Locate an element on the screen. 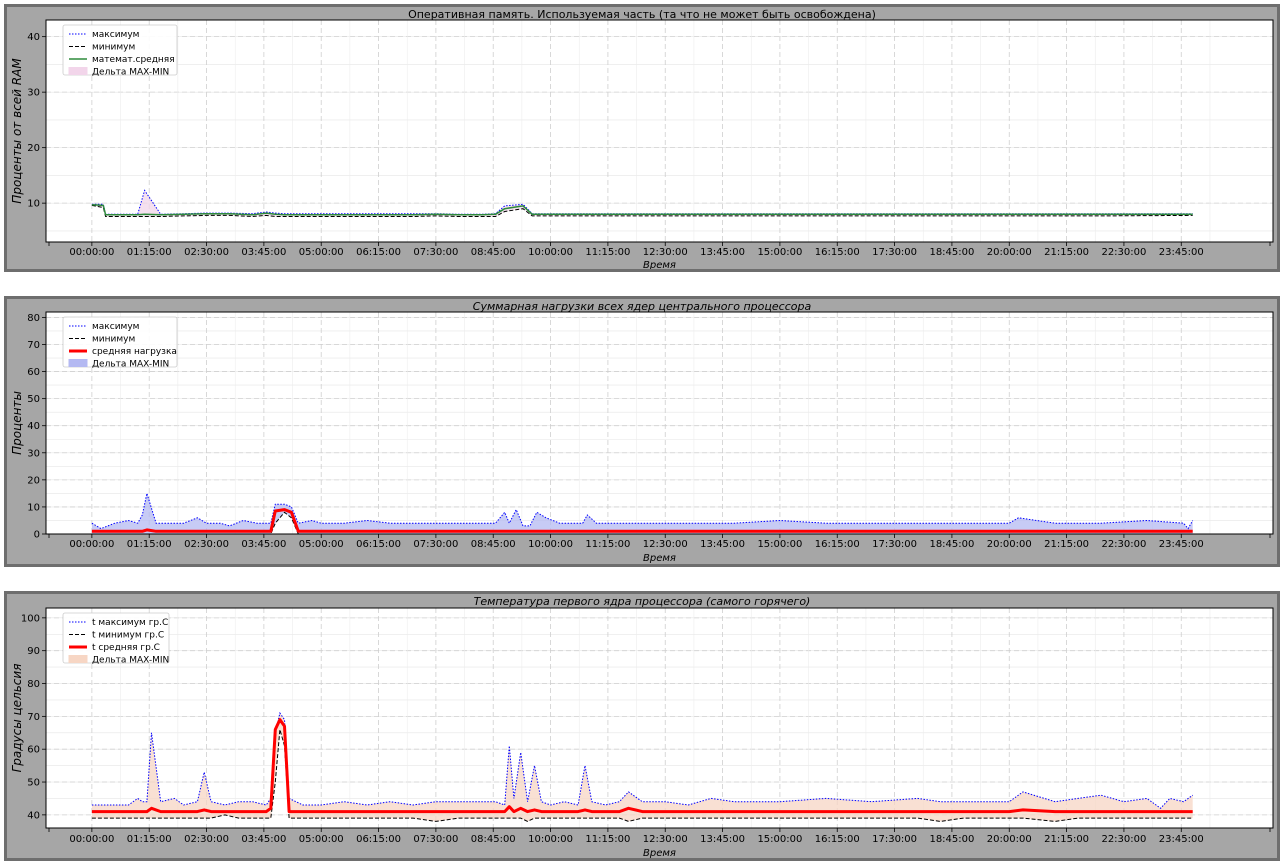 This screenshot has height=865, width=1287. legend-label: средняя нагрузка is located at coordinates (134, 352).